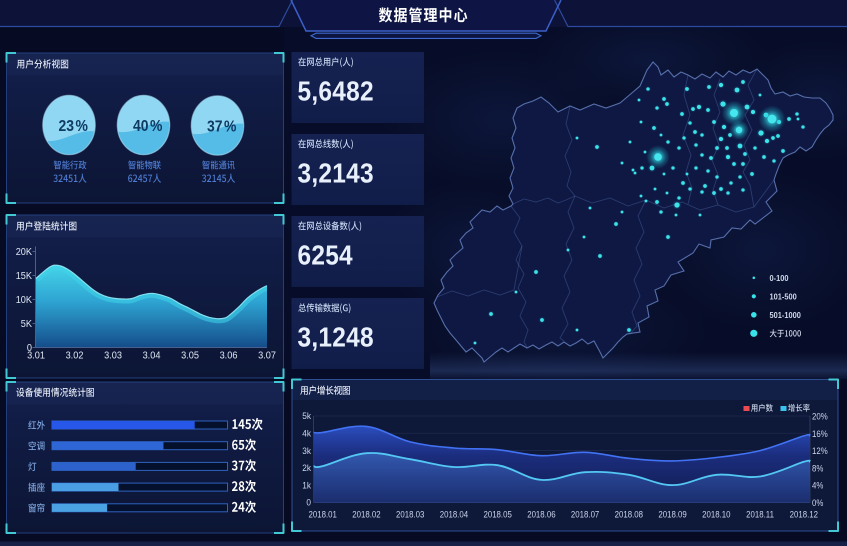 The width and height of the screenshot is (847, 546). Describe the element at coordinates (818, 502) in the screenshot. I see `svg-text: 0%` at that location.